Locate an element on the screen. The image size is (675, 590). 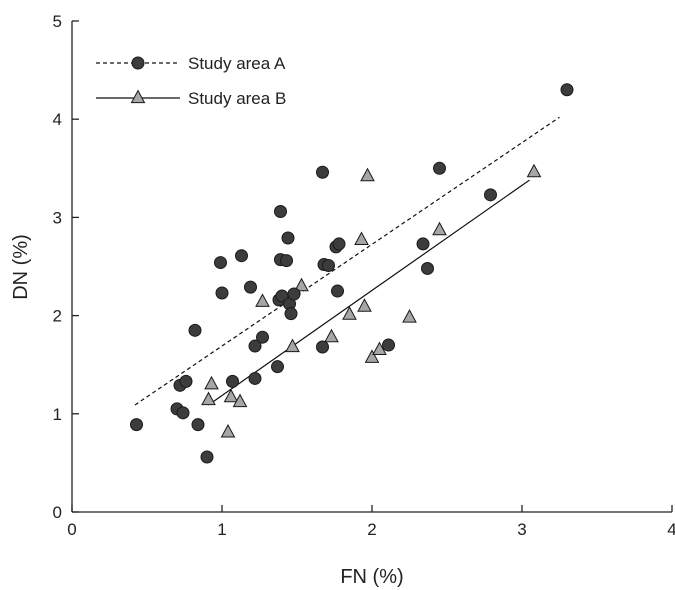
x-axis-ticks: 0 1 2 3 4 is located at coordinates (371, 522).